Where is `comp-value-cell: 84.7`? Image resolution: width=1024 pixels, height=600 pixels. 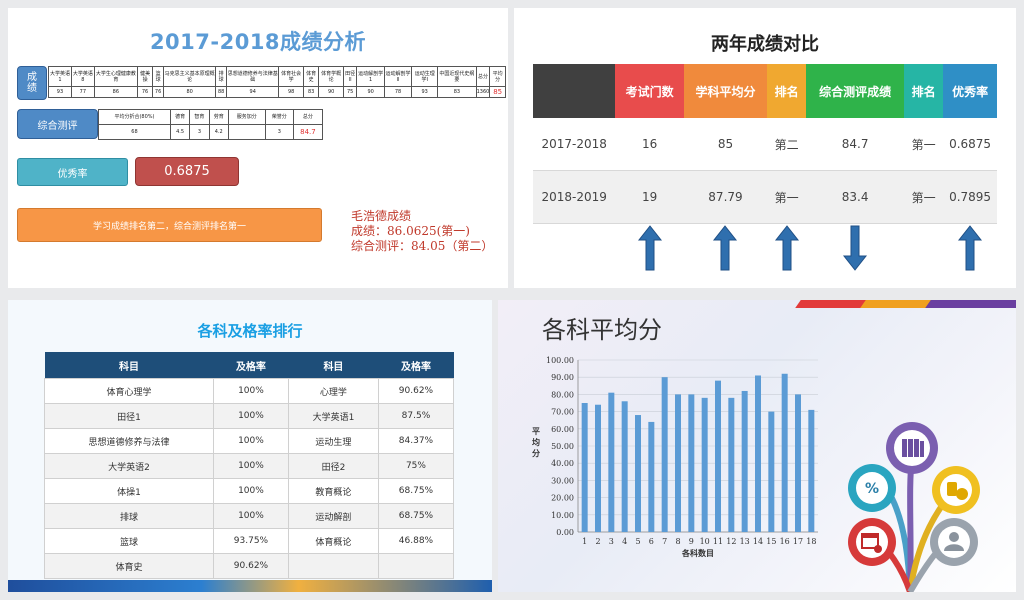
comp-value-cell: 84.7 is located at coordinates (308, 132).